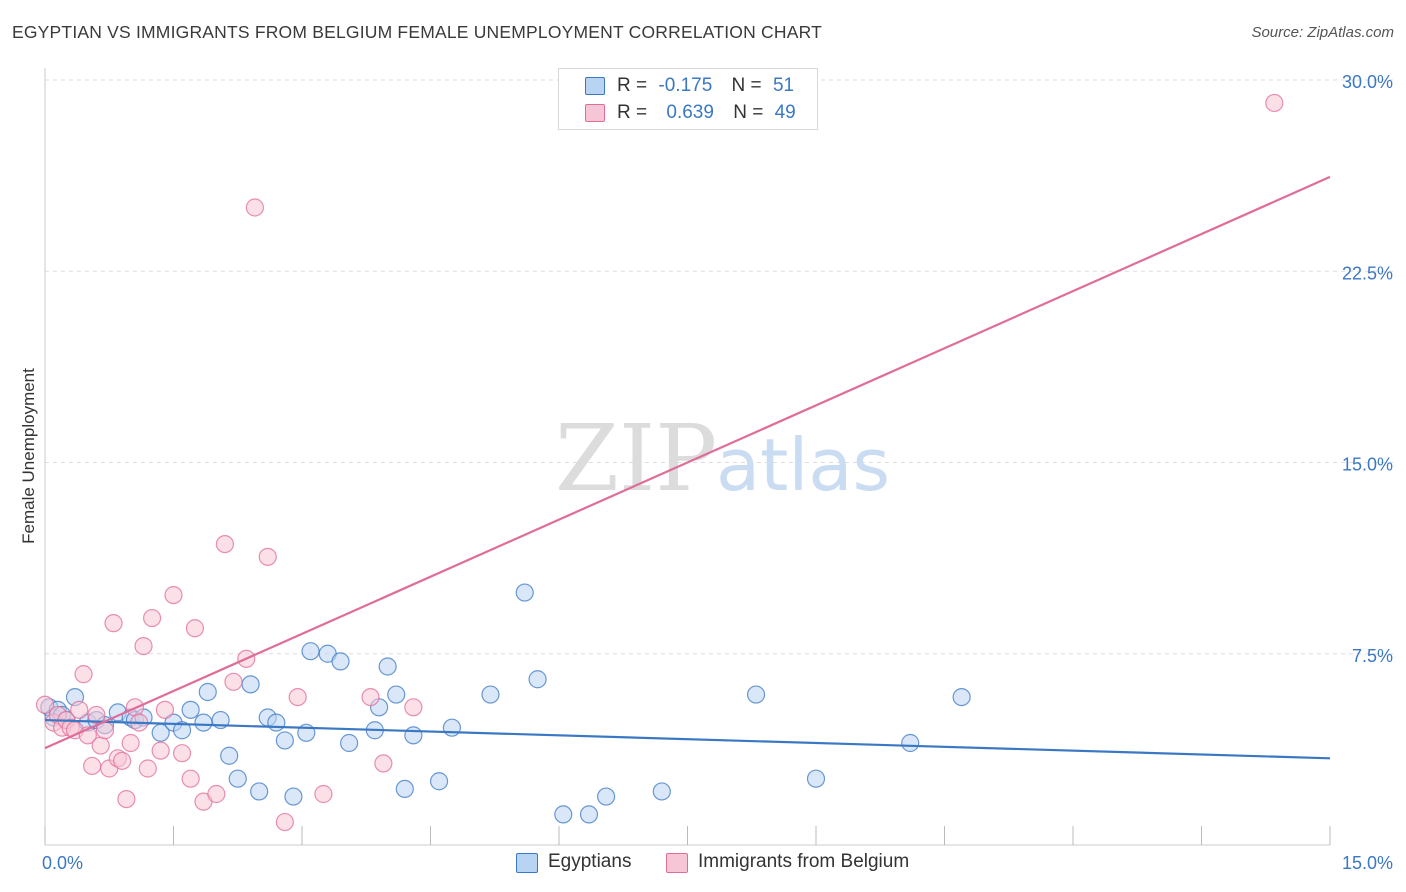 The image size is (1406, 892). I want to click on r-value-egyptians: -0.175, so click(685, 85).